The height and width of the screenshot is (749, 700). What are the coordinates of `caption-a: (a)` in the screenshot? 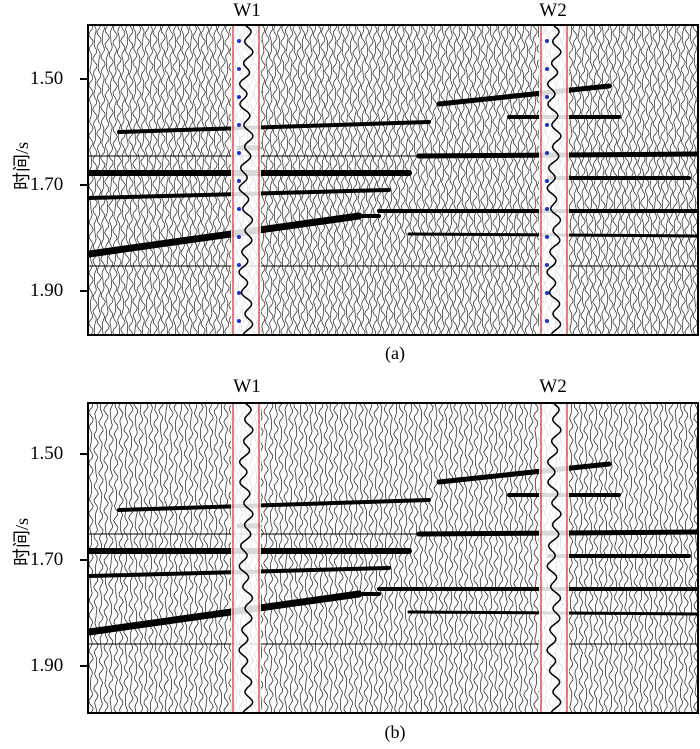 It's located at (395, 353).